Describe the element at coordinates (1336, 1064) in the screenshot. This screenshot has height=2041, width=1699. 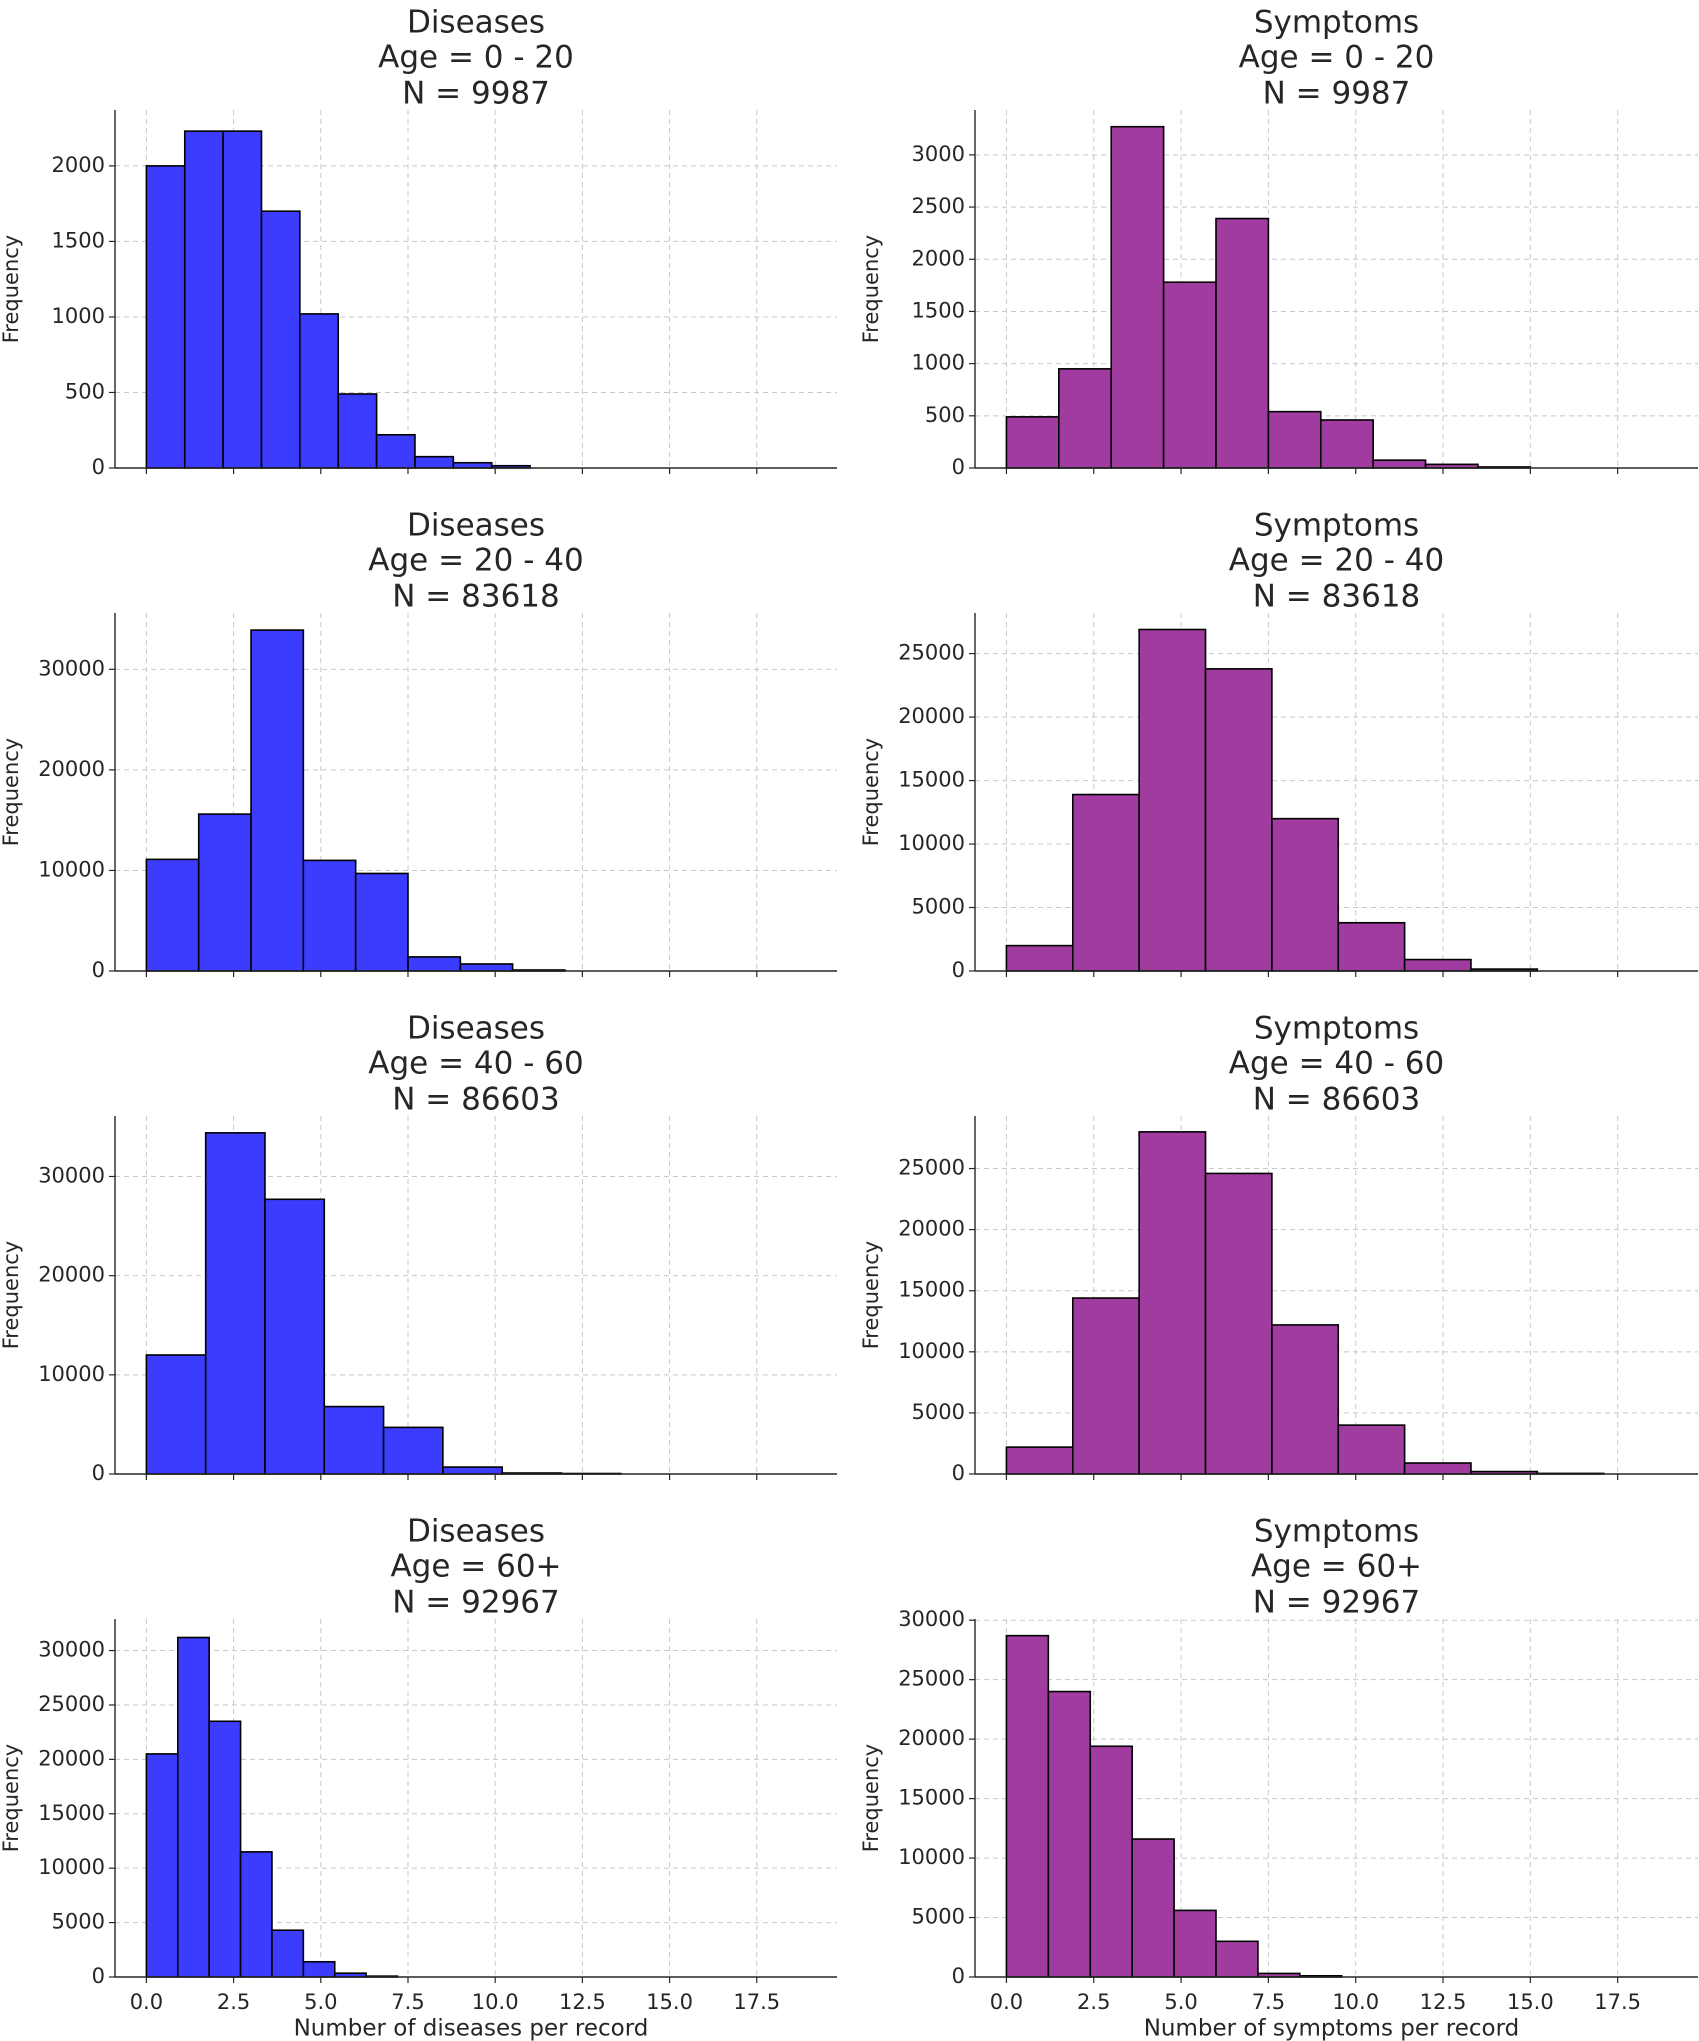
I see `subplot-title-line: Age = 40 - 60` at that location.